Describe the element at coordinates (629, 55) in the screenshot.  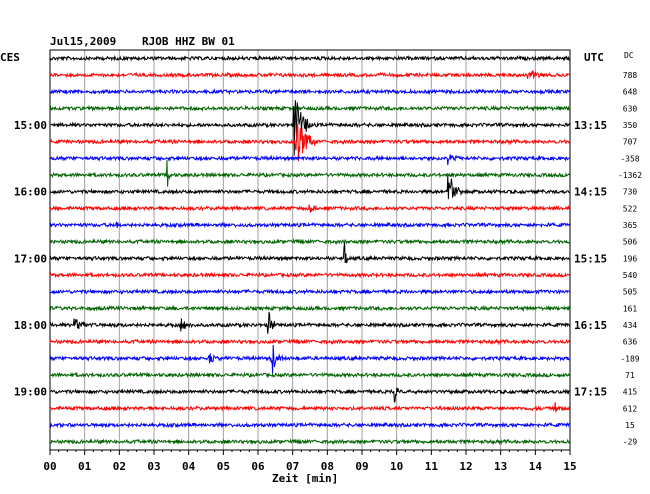
I see `dc-label: DC` at that location.